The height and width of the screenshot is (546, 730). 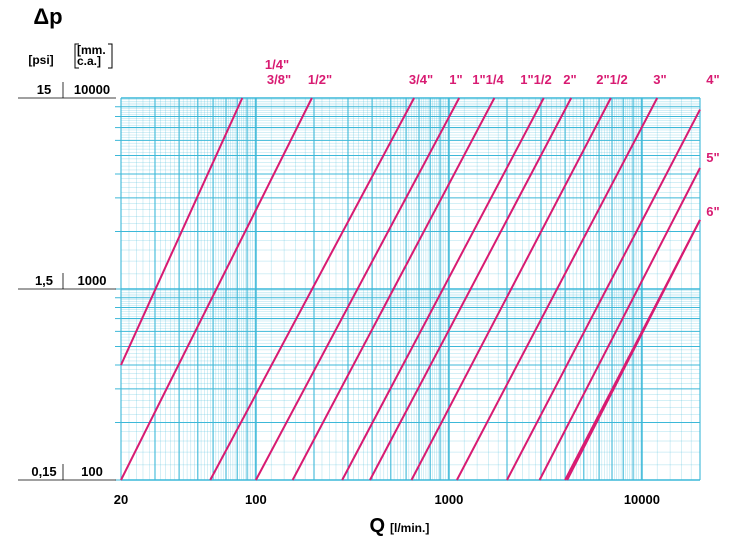 What do you see at coordinates (712, 79) in the screenshot?
I see `series-label-10: 4"` at bounding box center [712, 79].